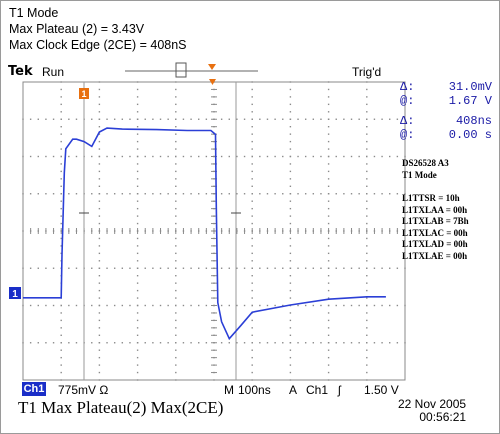 The width and height of the screenshot is (500, 434). What do you see at coordinates (470, 135) in the screenshot?
I see `cursor-time-value: 0.00 s` at bounding box center [470, 135].